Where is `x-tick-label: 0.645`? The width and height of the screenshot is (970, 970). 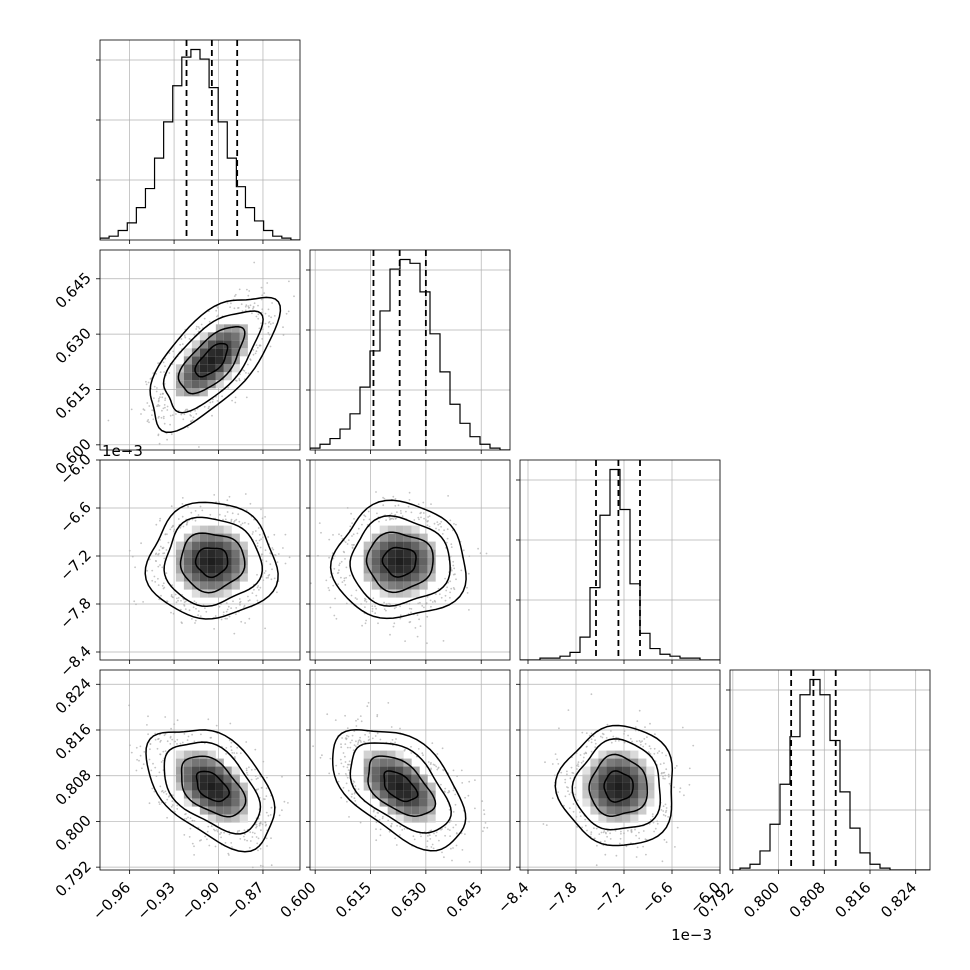 x-tick-label: 0.645 is located at coordinates (464, 899).